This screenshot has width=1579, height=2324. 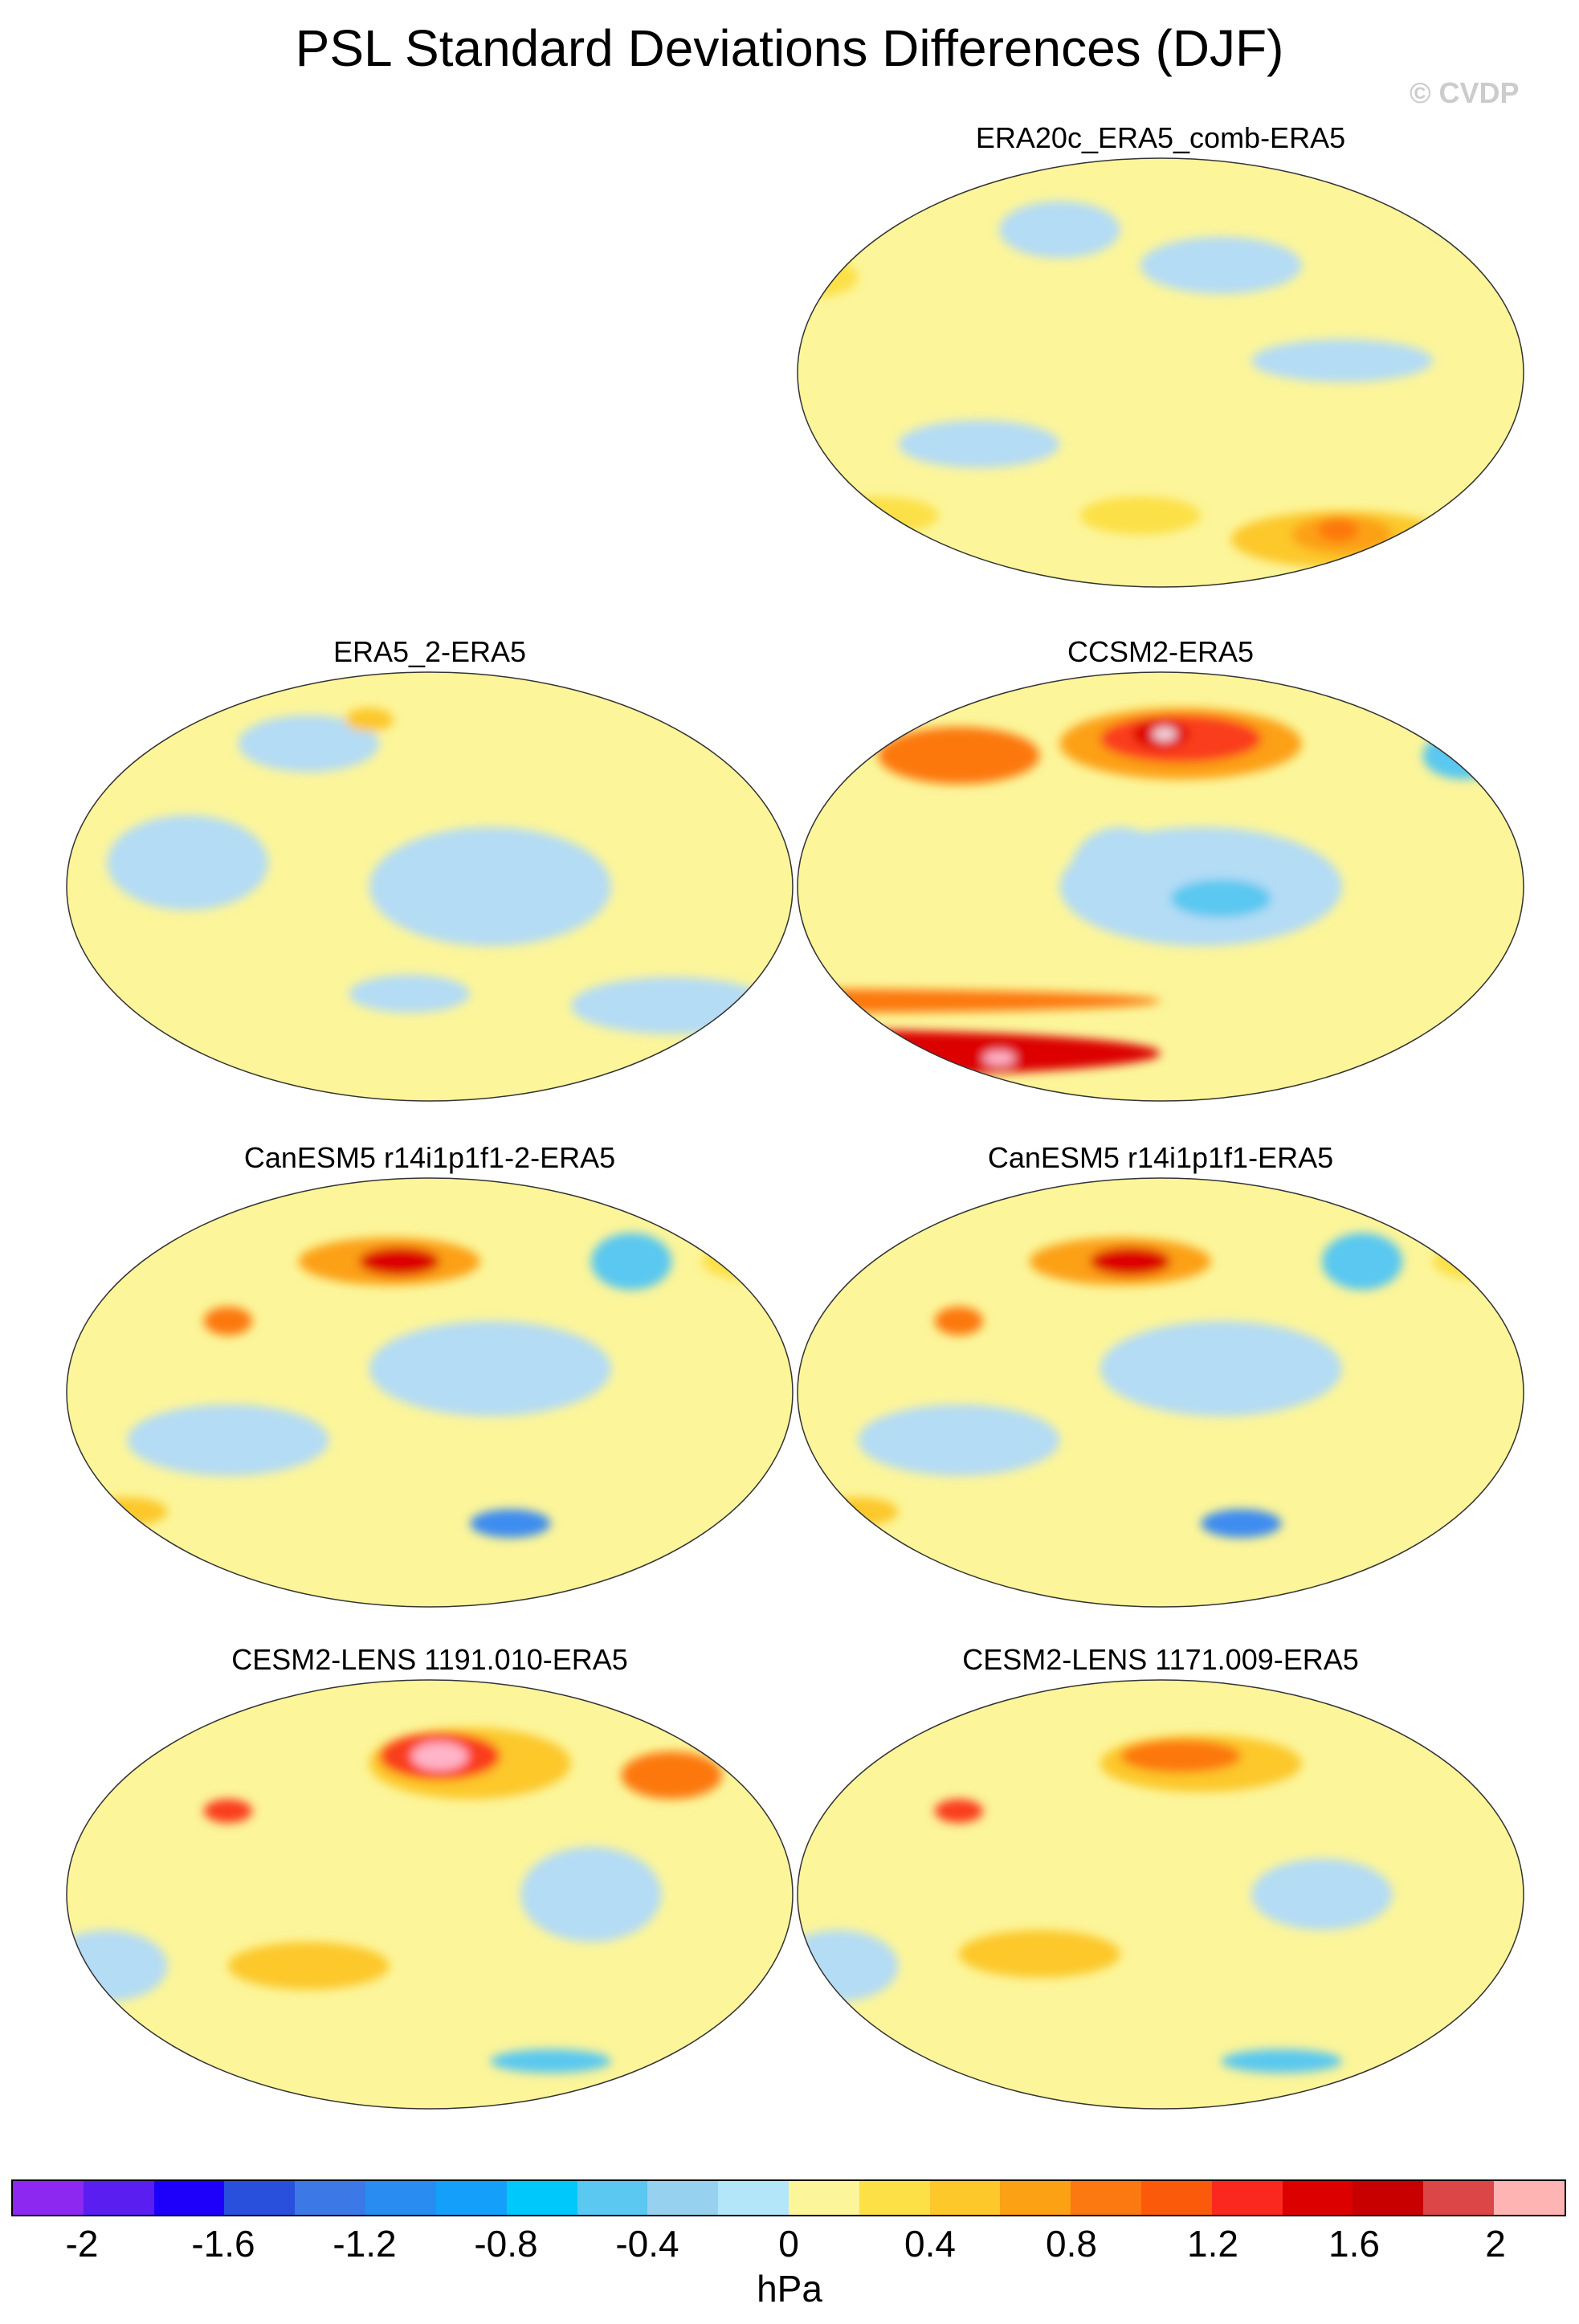 I want to click on map-panel: CanESM5 r14i1p1f1-2-ERA5, so click(x=429, y=1374).